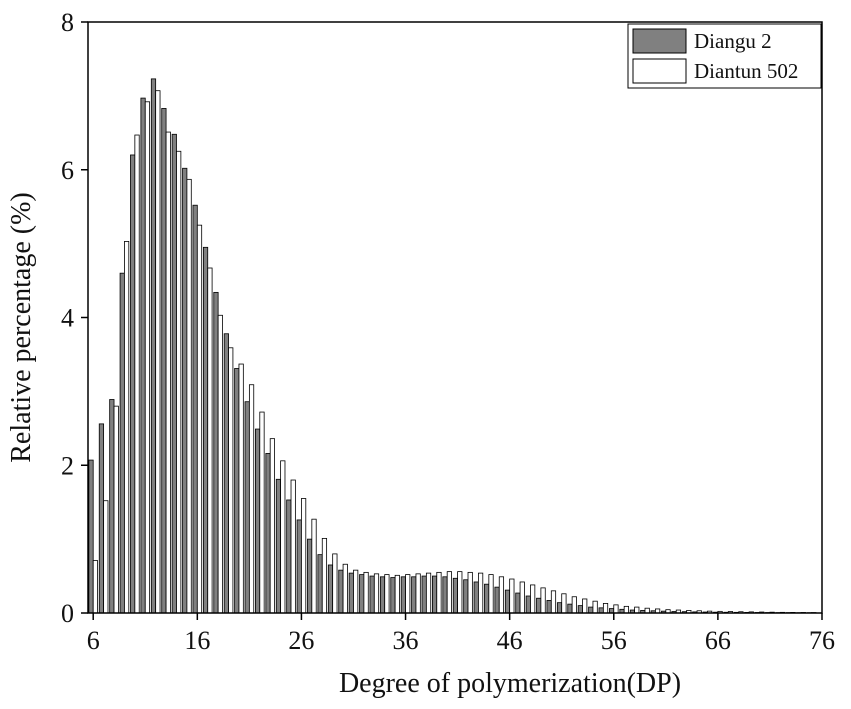 Image resolution: width=851 pixels, height=709 pixels. What do you see at coordinates (724, 56) in the screenshot?
I see `legend: Diangu 2 Diantun 502` at bounding box center [724, 56].